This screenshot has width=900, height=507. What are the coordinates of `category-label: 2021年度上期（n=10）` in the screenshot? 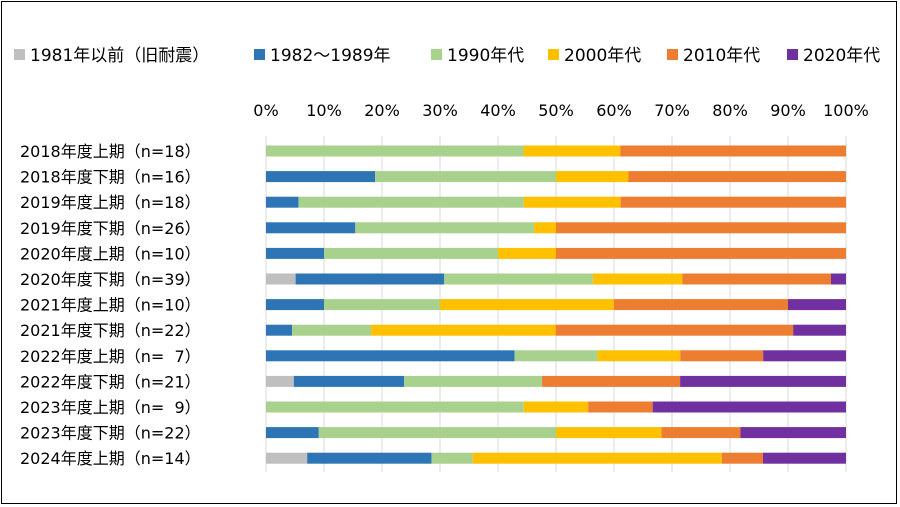 It's located at (110, 305).